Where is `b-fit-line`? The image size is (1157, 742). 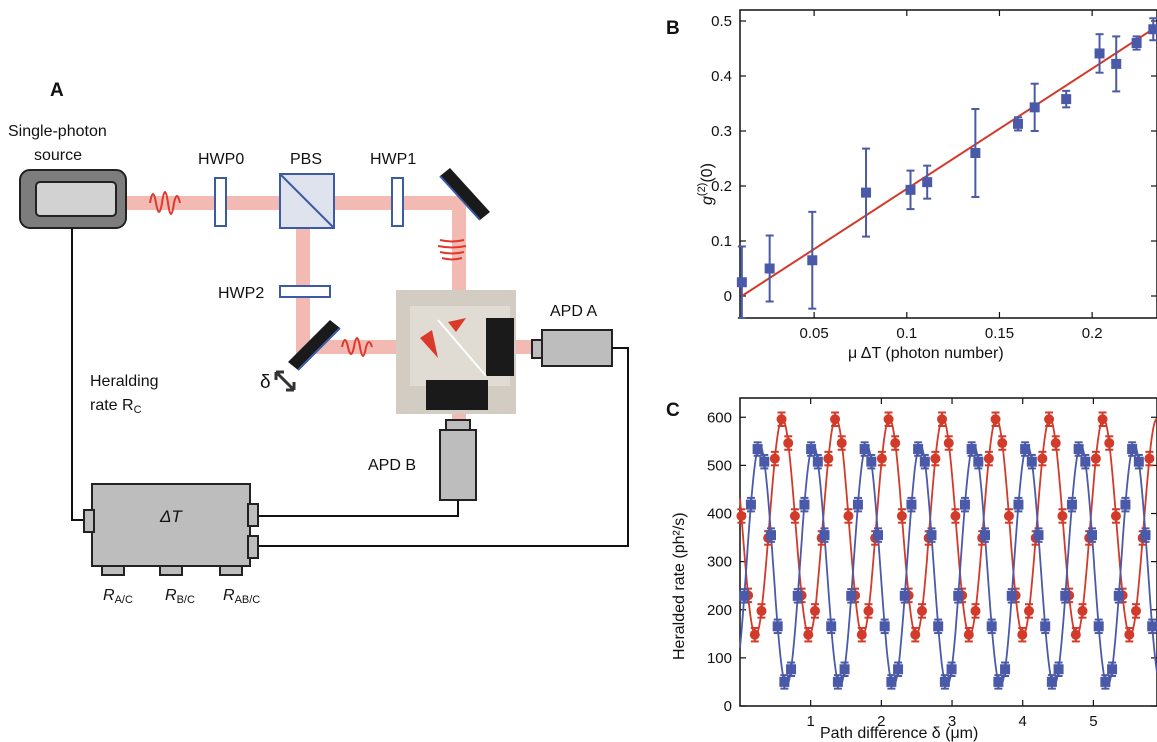
b-fit-line is located at coordinates (949, 161).